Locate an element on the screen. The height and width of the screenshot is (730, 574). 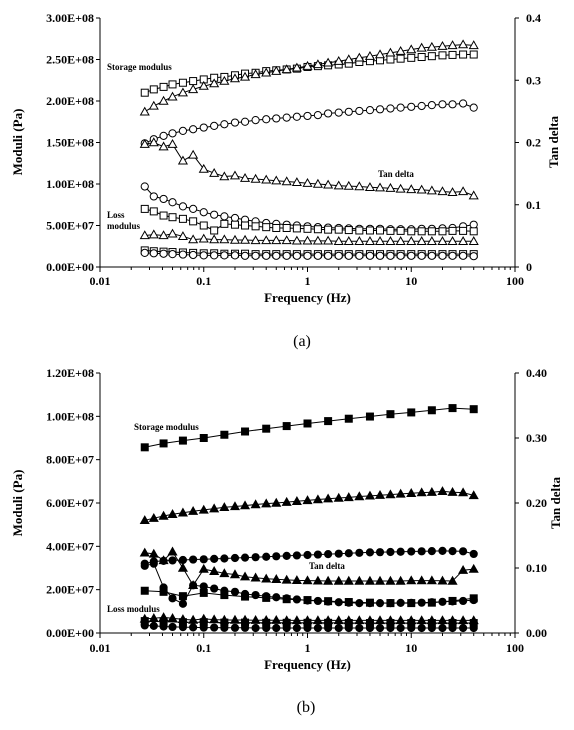
y-left-tick-label: 2.00E+08 is located at coordinates (70, 101).